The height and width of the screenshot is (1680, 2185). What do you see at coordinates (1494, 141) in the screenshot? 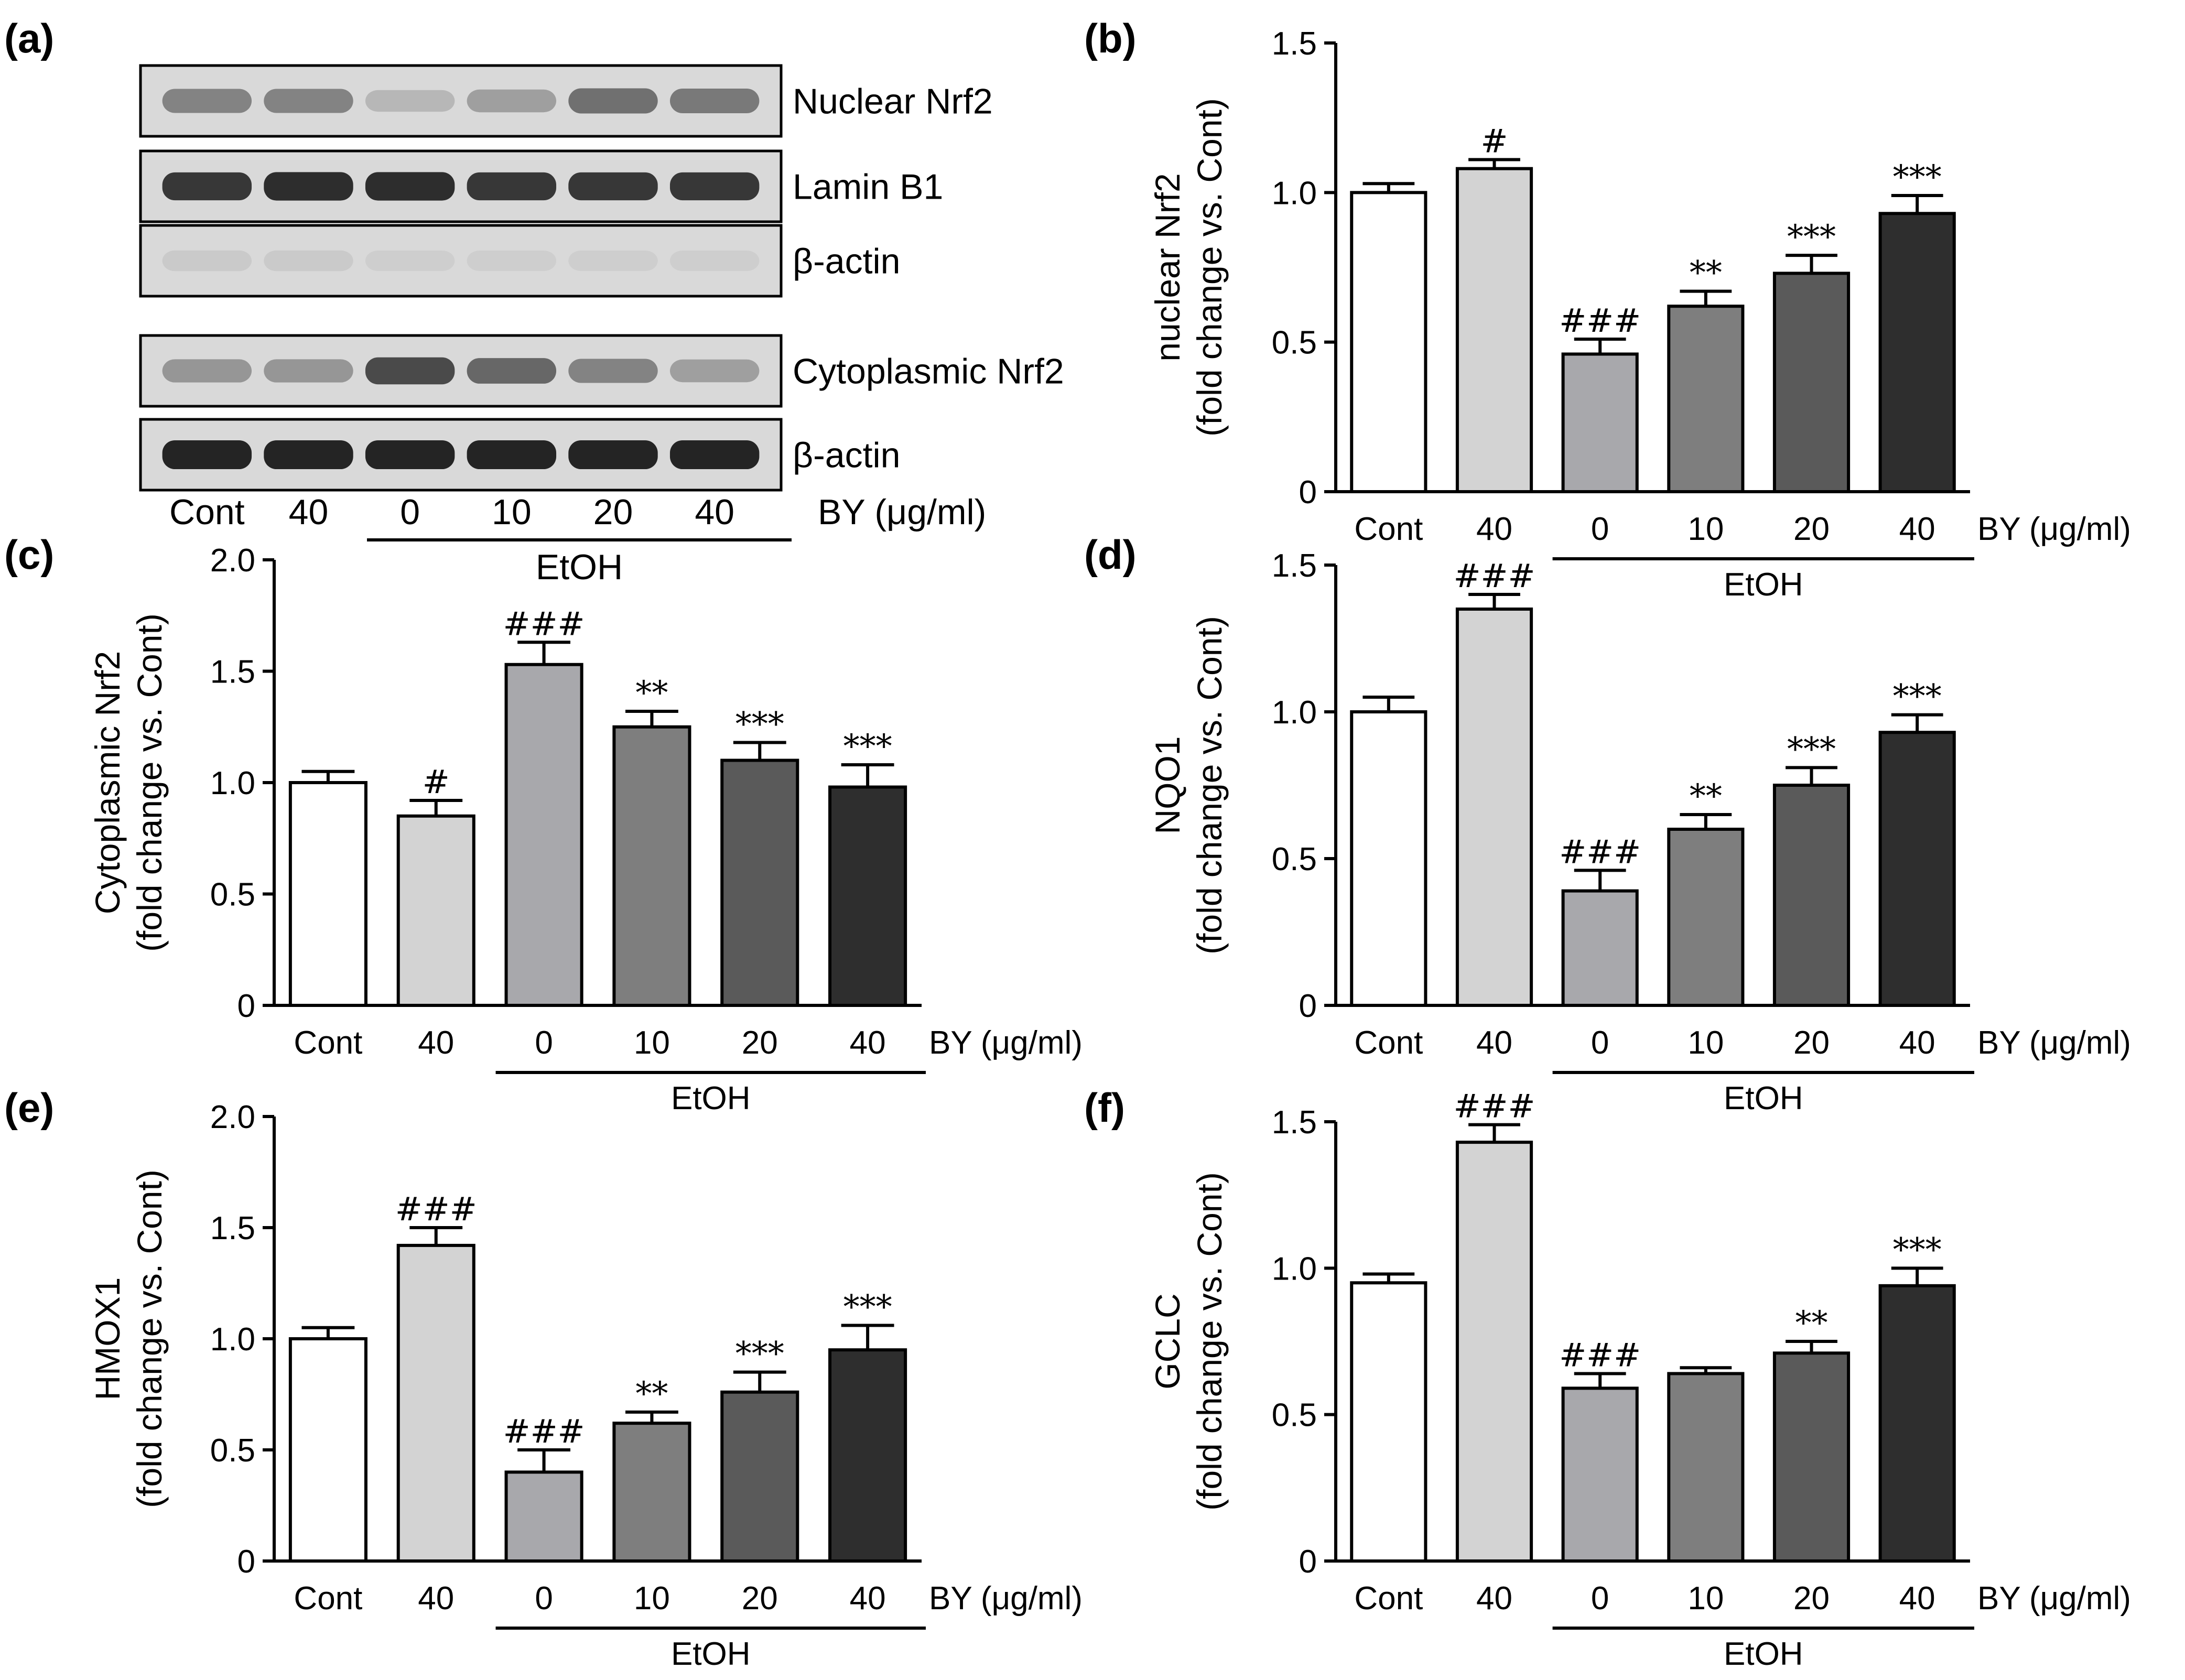
I see `significance-label: #` at bounding box center [1494, 141].